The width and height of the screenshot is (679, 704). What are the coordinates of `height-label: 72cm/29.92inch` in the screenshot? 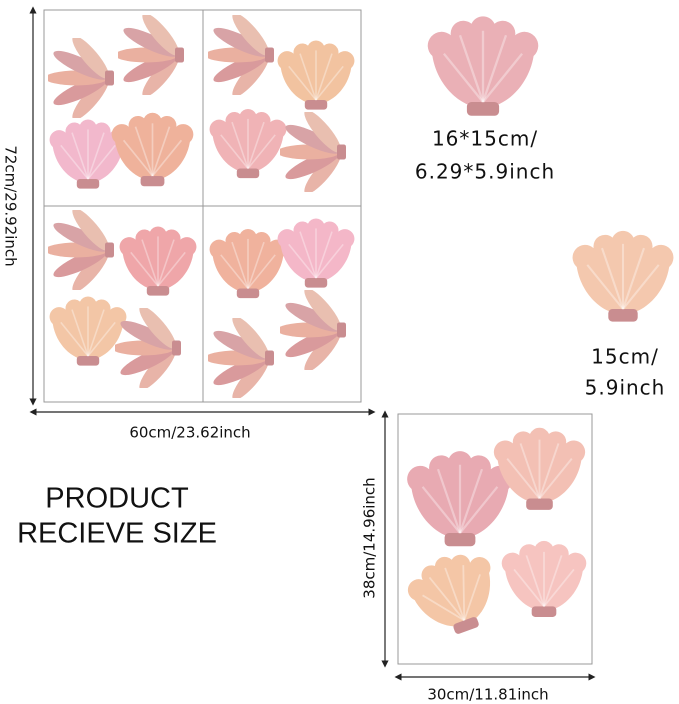 It's located at (11, 205).